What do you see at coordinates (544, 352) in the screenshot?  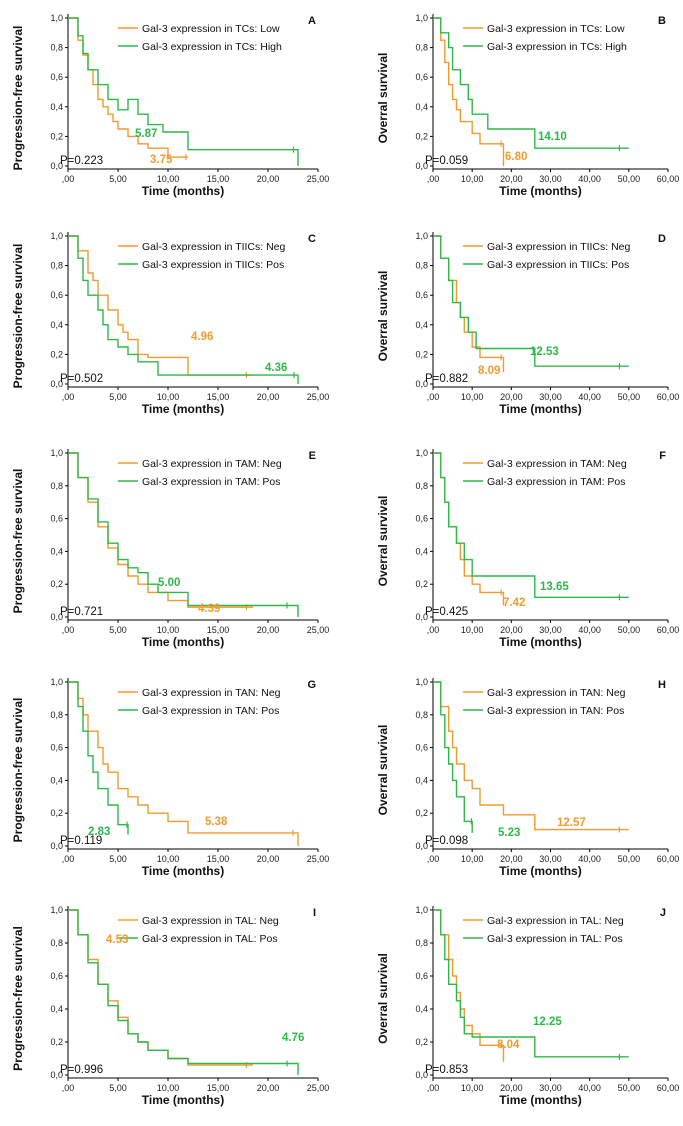 I see `median-survival-label: 12.53` at bounding box center [544, 352].